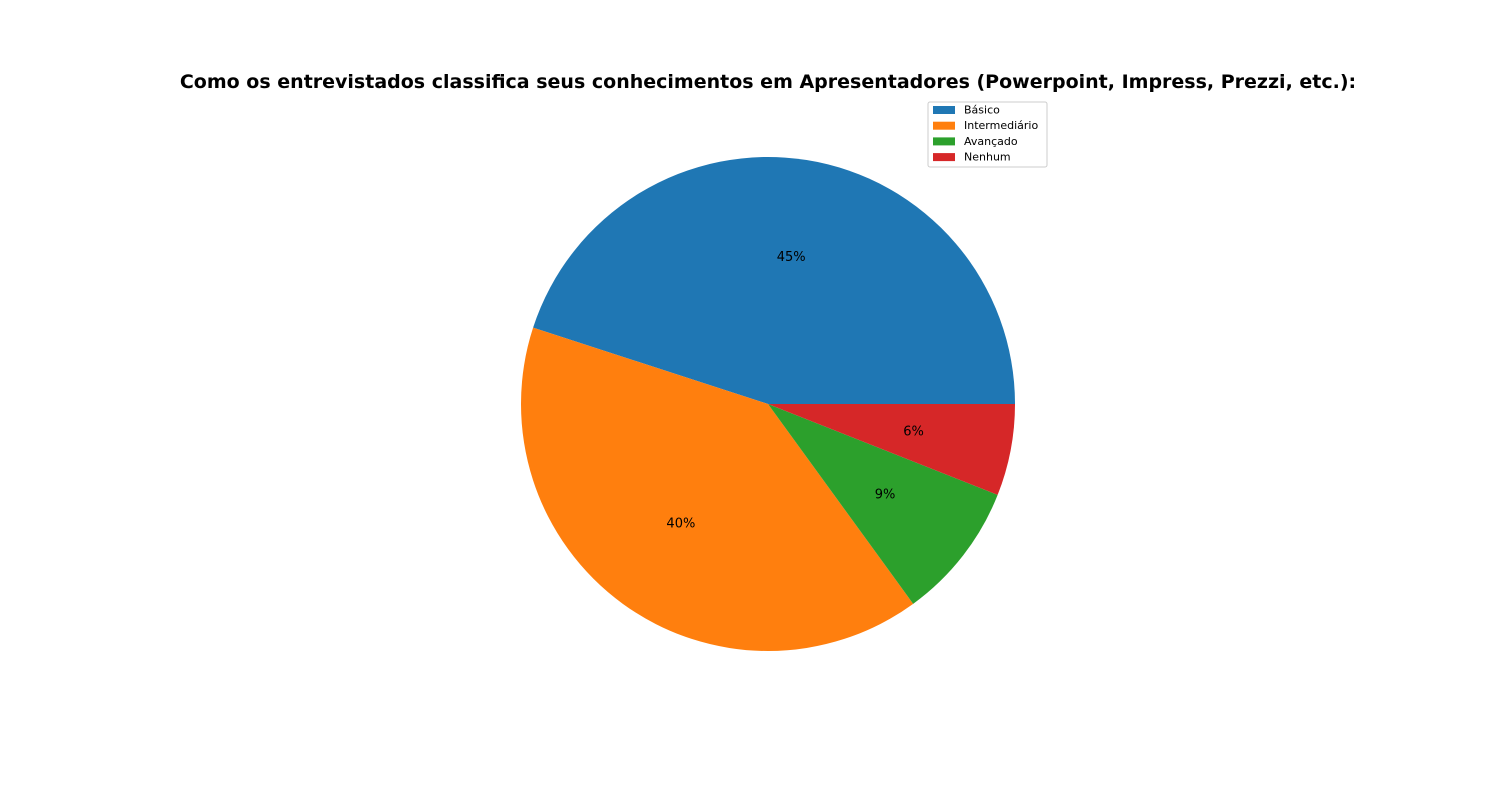 Image resolution: width=1500 pixels, height=800 pixels. Describe the element at coordinates (987, 157) in the screenshot. I see `legend-label-nenhum: Nenhum` at that location.